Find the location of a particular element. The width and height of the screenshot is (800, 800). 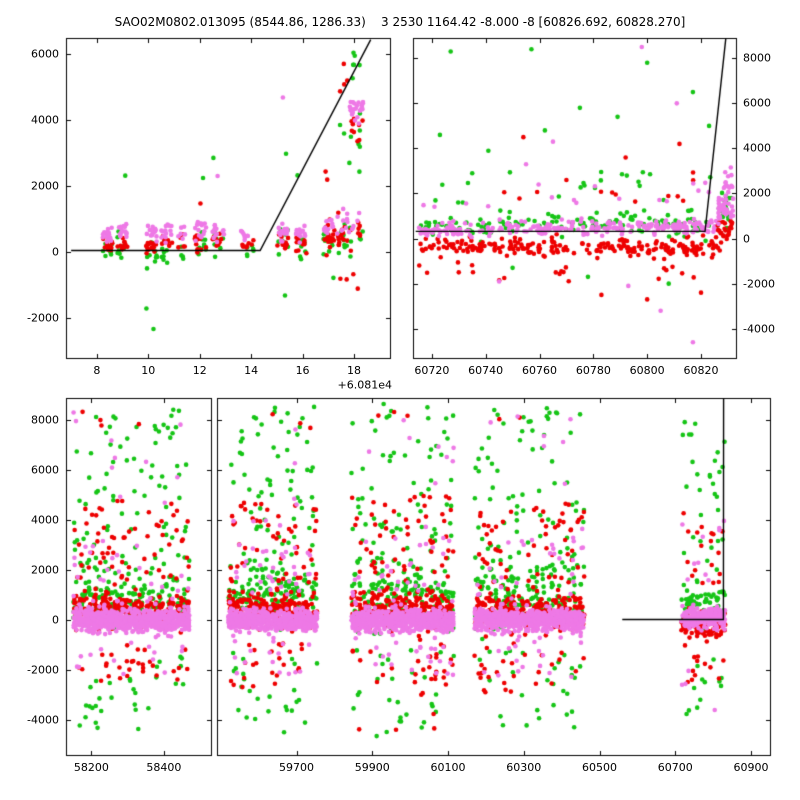

x-tick-label: 58400 is located at coordinates (164, 767).